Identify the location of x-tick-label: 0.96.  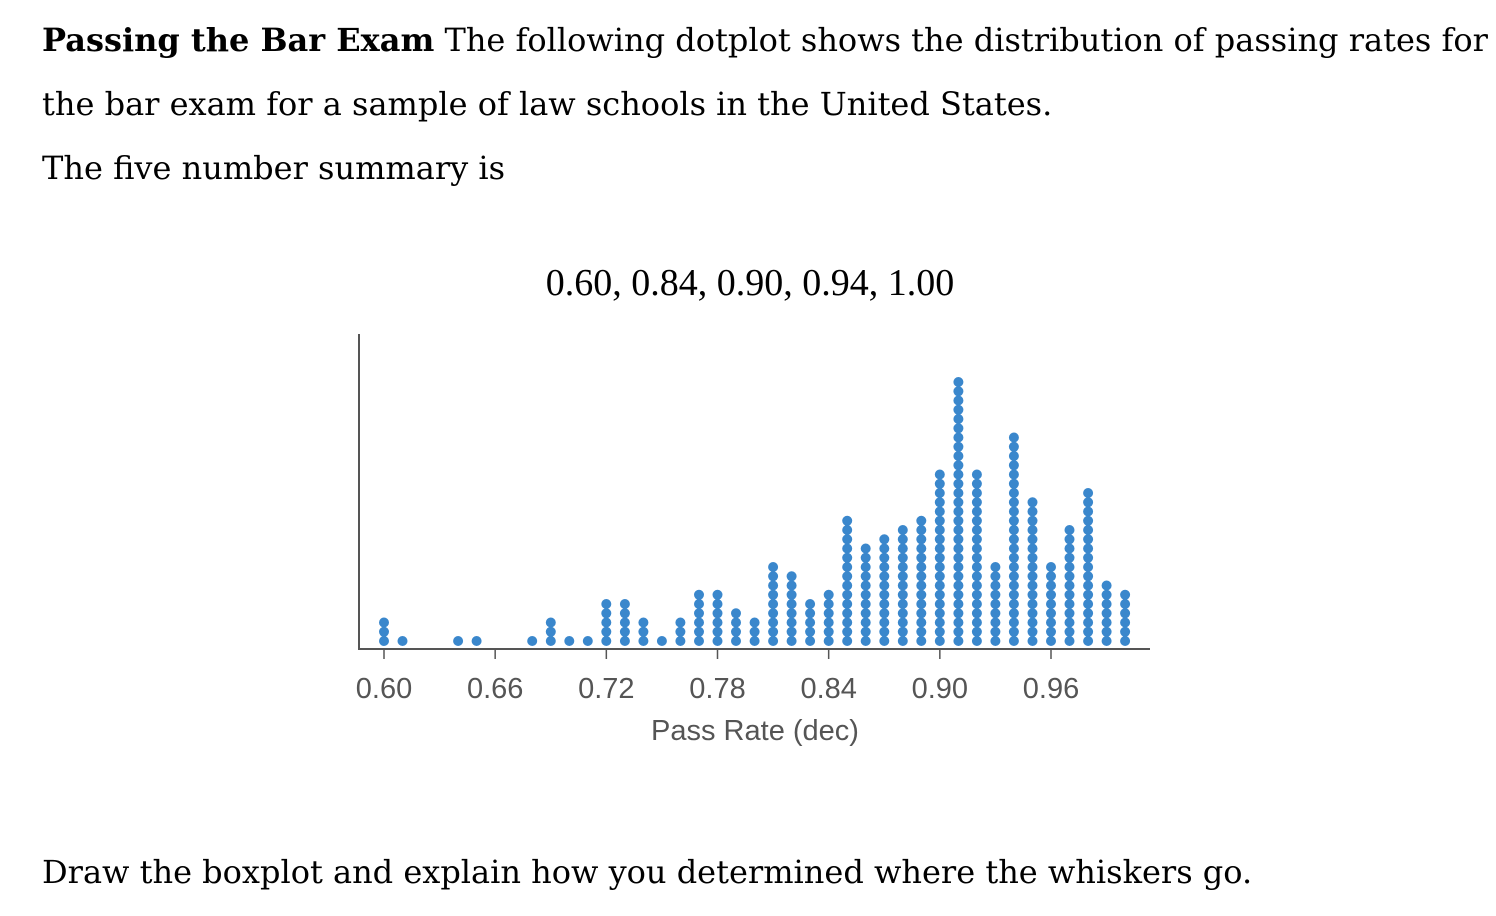
(1051, 689).